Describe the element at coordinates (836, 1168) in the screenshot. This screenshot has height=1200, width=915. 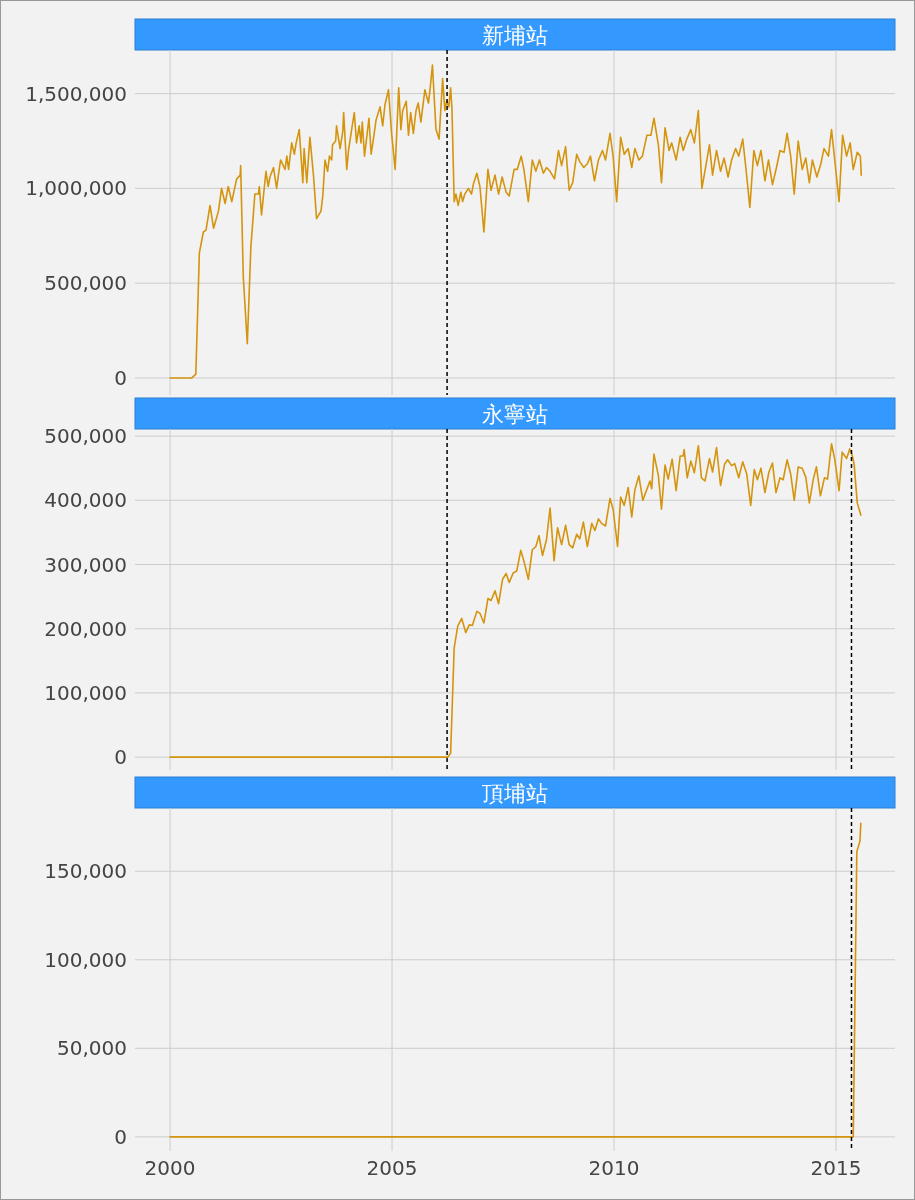
I see `x-tick-label: 2015` at that location.